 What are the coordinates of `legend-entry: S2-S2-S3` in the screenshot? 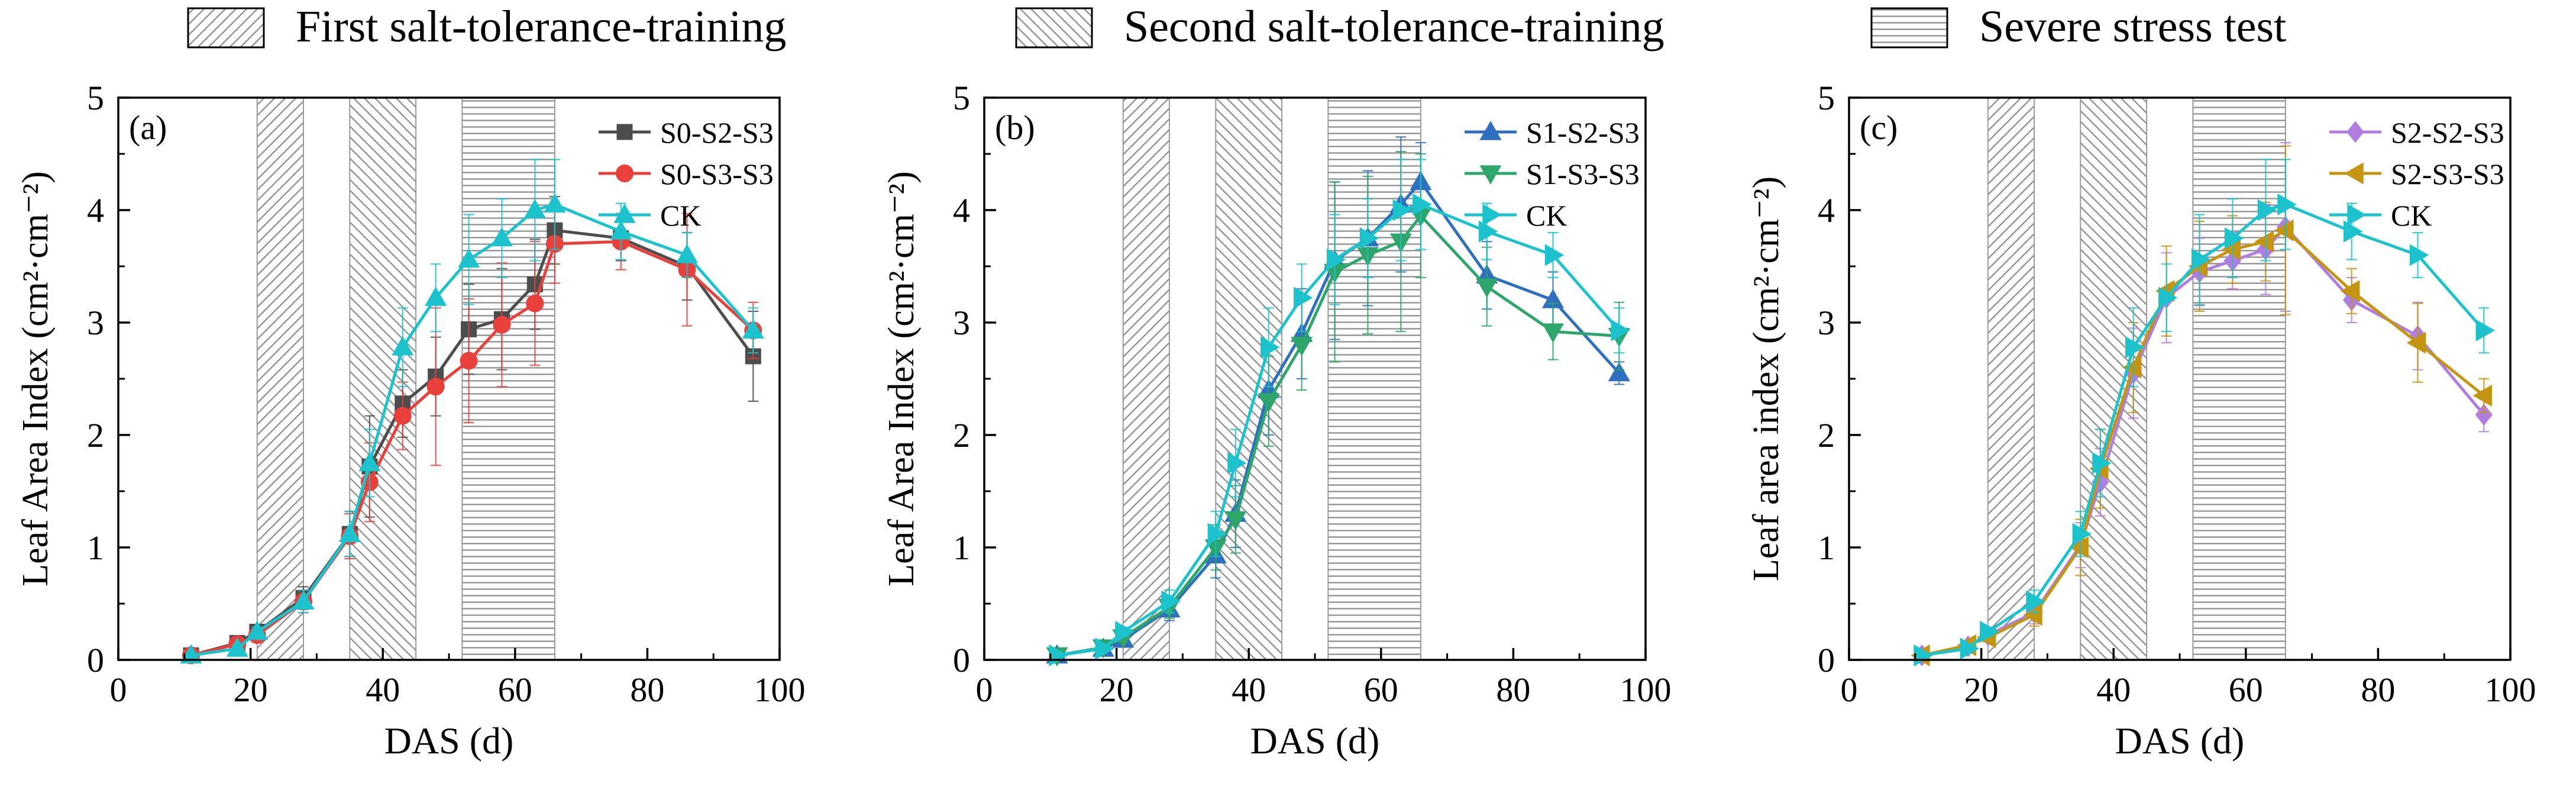 It's located at (2416, 132).